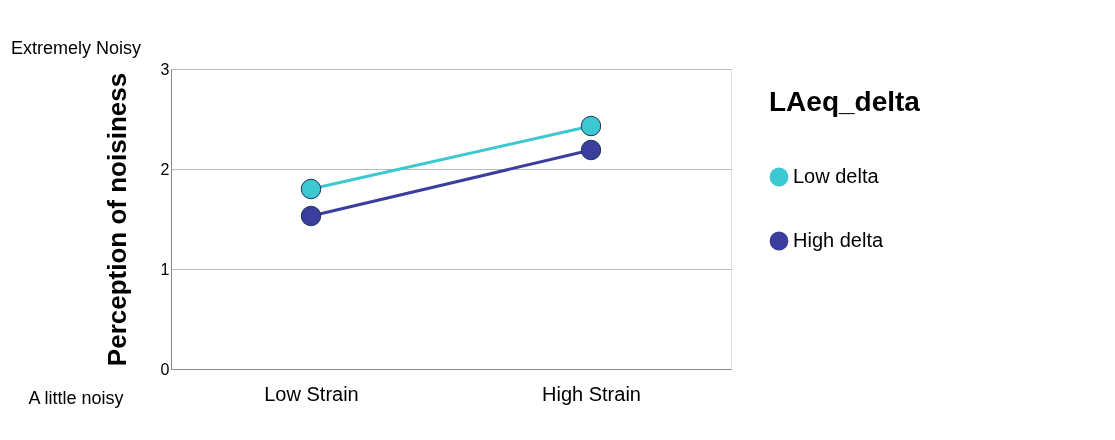 The width and height of the screenshot is (1115, 440). Describe the element at coordinates (165, 69) in the screenshot. I see `y-tick-label: 3` at that location.